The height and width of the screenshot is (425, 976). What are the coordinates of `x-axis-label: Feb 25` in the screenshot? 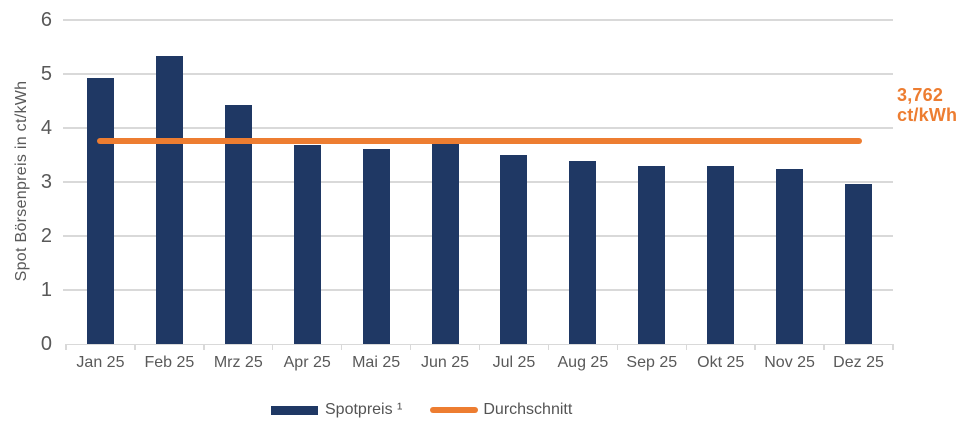 It's located at (169, 362).